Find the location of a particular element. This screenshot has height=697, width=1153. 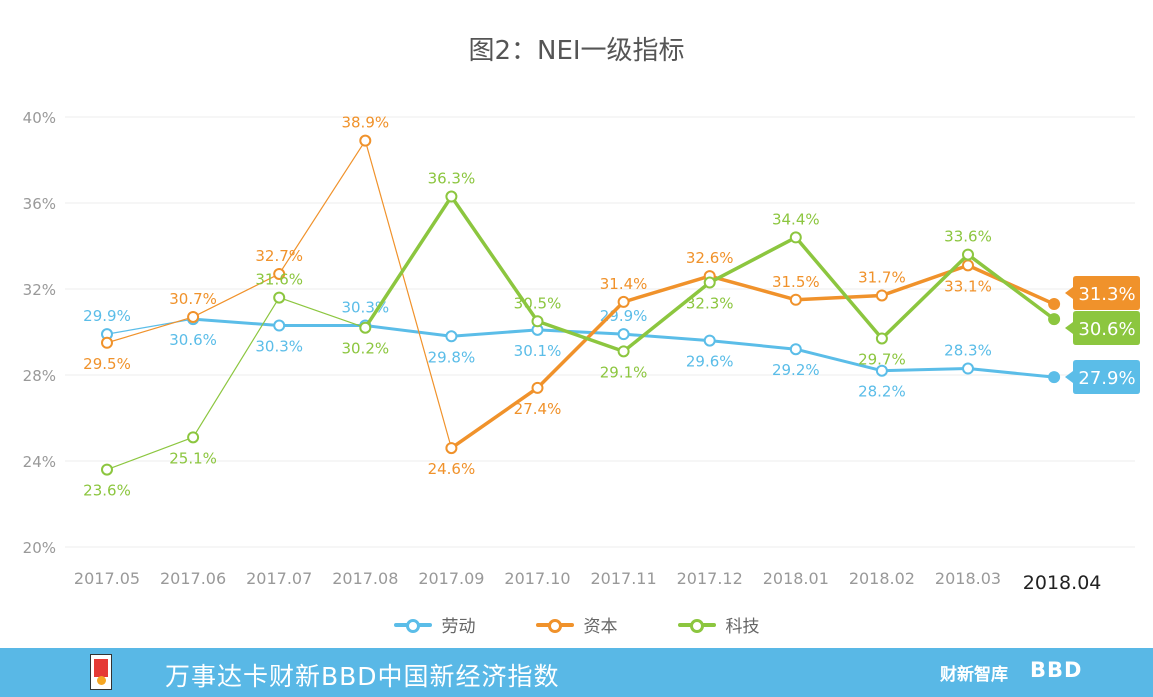

data-label: 30.1% is located at coordinates (538, 351).